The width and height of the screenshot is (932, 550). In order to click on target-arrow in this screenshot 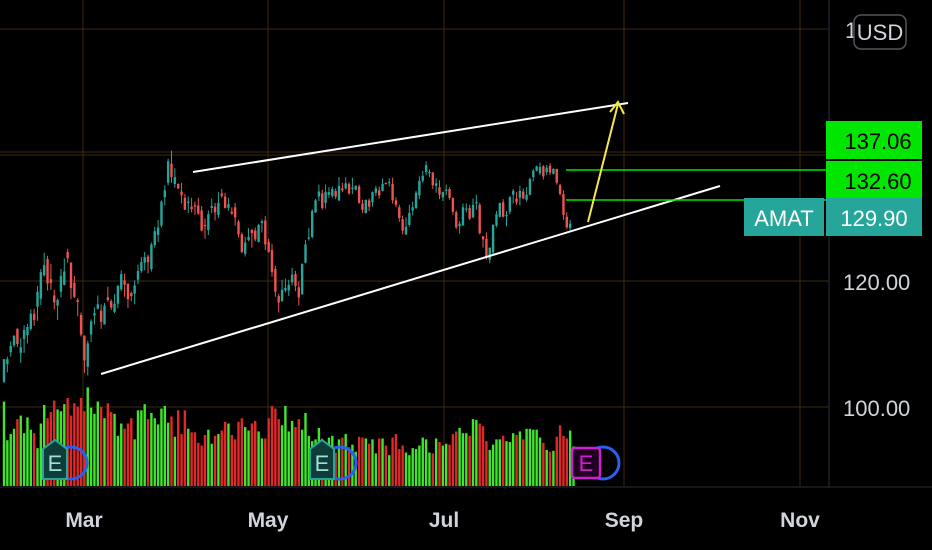, I will do `click(603, 163)`.